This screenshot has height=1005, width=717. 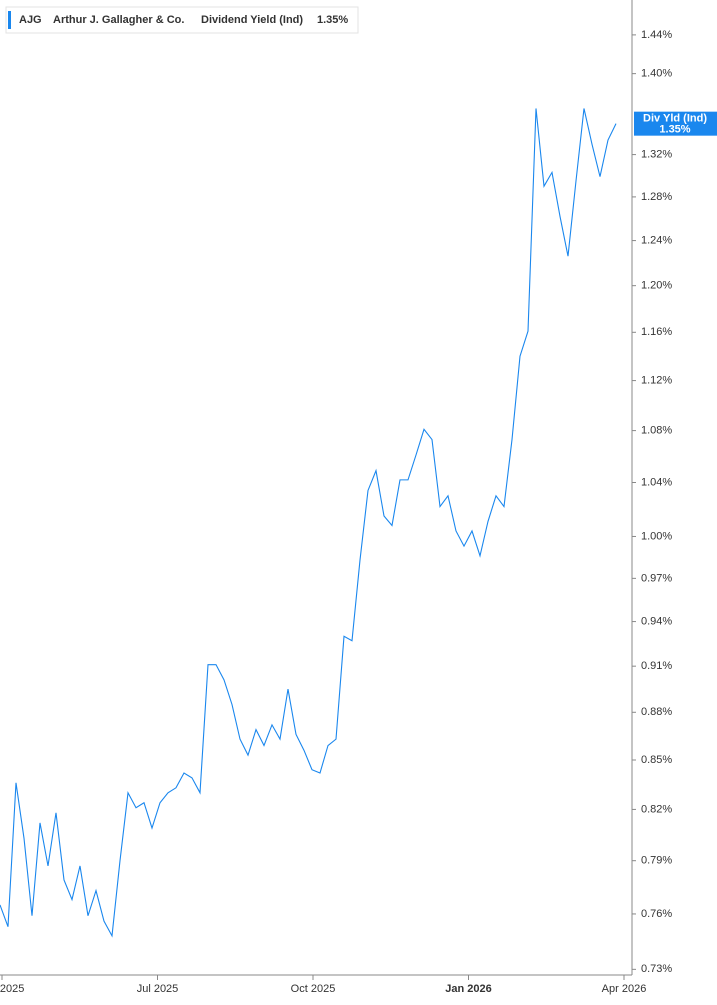 What do you see at coordinates (656, 332) in the screenshot?
I see `y-tick-label: 1.16%` at bounding box center [656, 332].